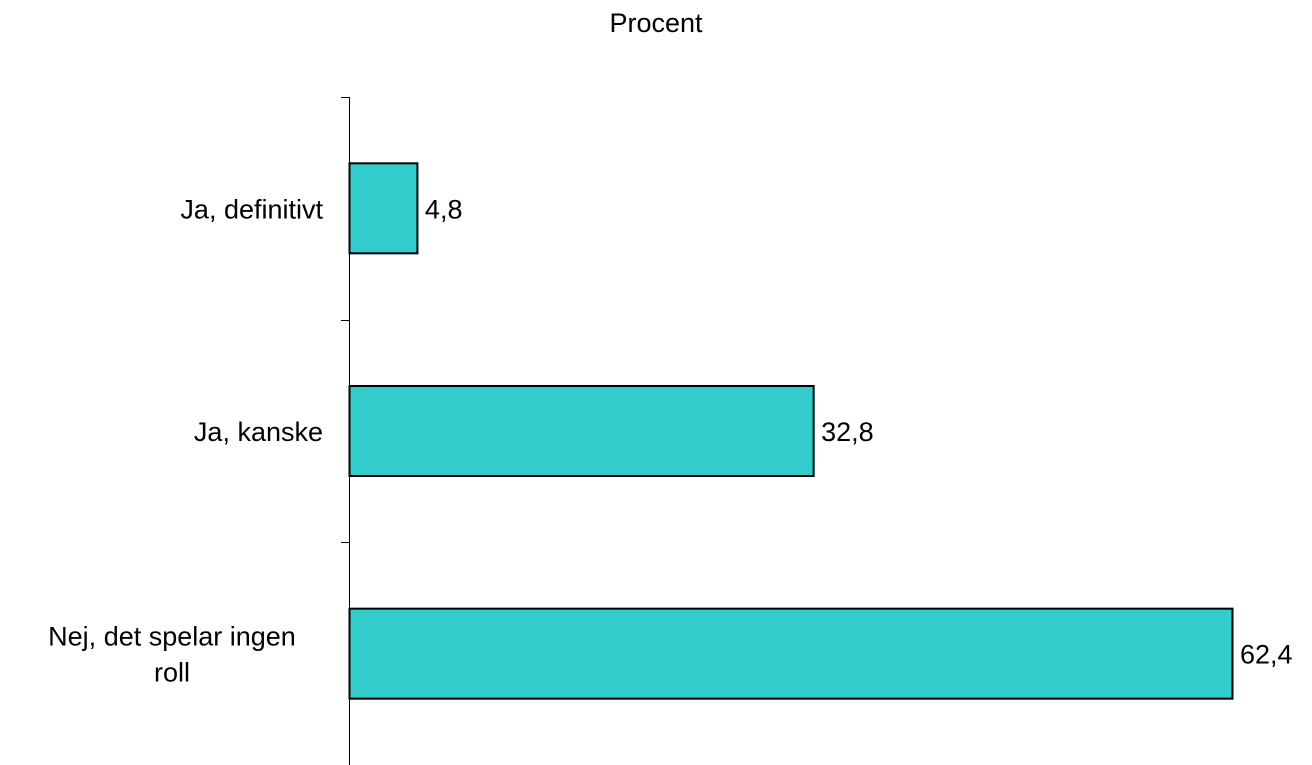 Image resolution: width=1312 pixels, height=765 pixels. What do you see at coordinates (258, 432) in the screenshot?
I see `category-label: Ja, kanske` at bounding box center [258, 432].